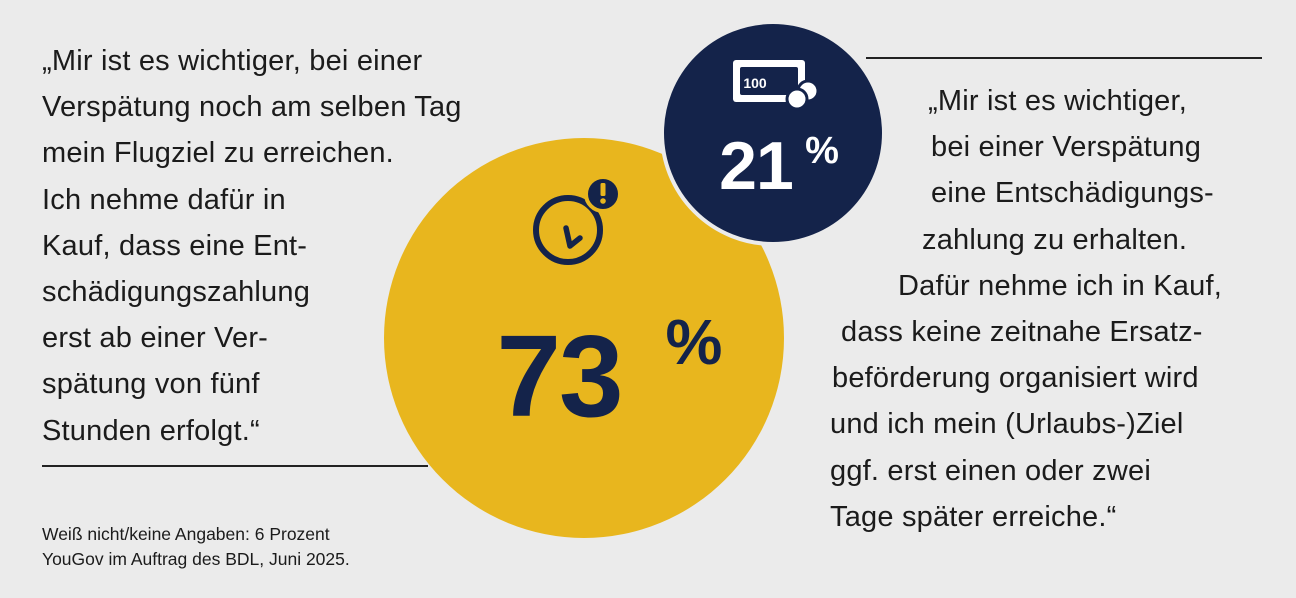 This screenshot has width=1296, height=598. Describe the element at coordinates (822, 151) in the screenshot. I see `unit-21: %` at that location.